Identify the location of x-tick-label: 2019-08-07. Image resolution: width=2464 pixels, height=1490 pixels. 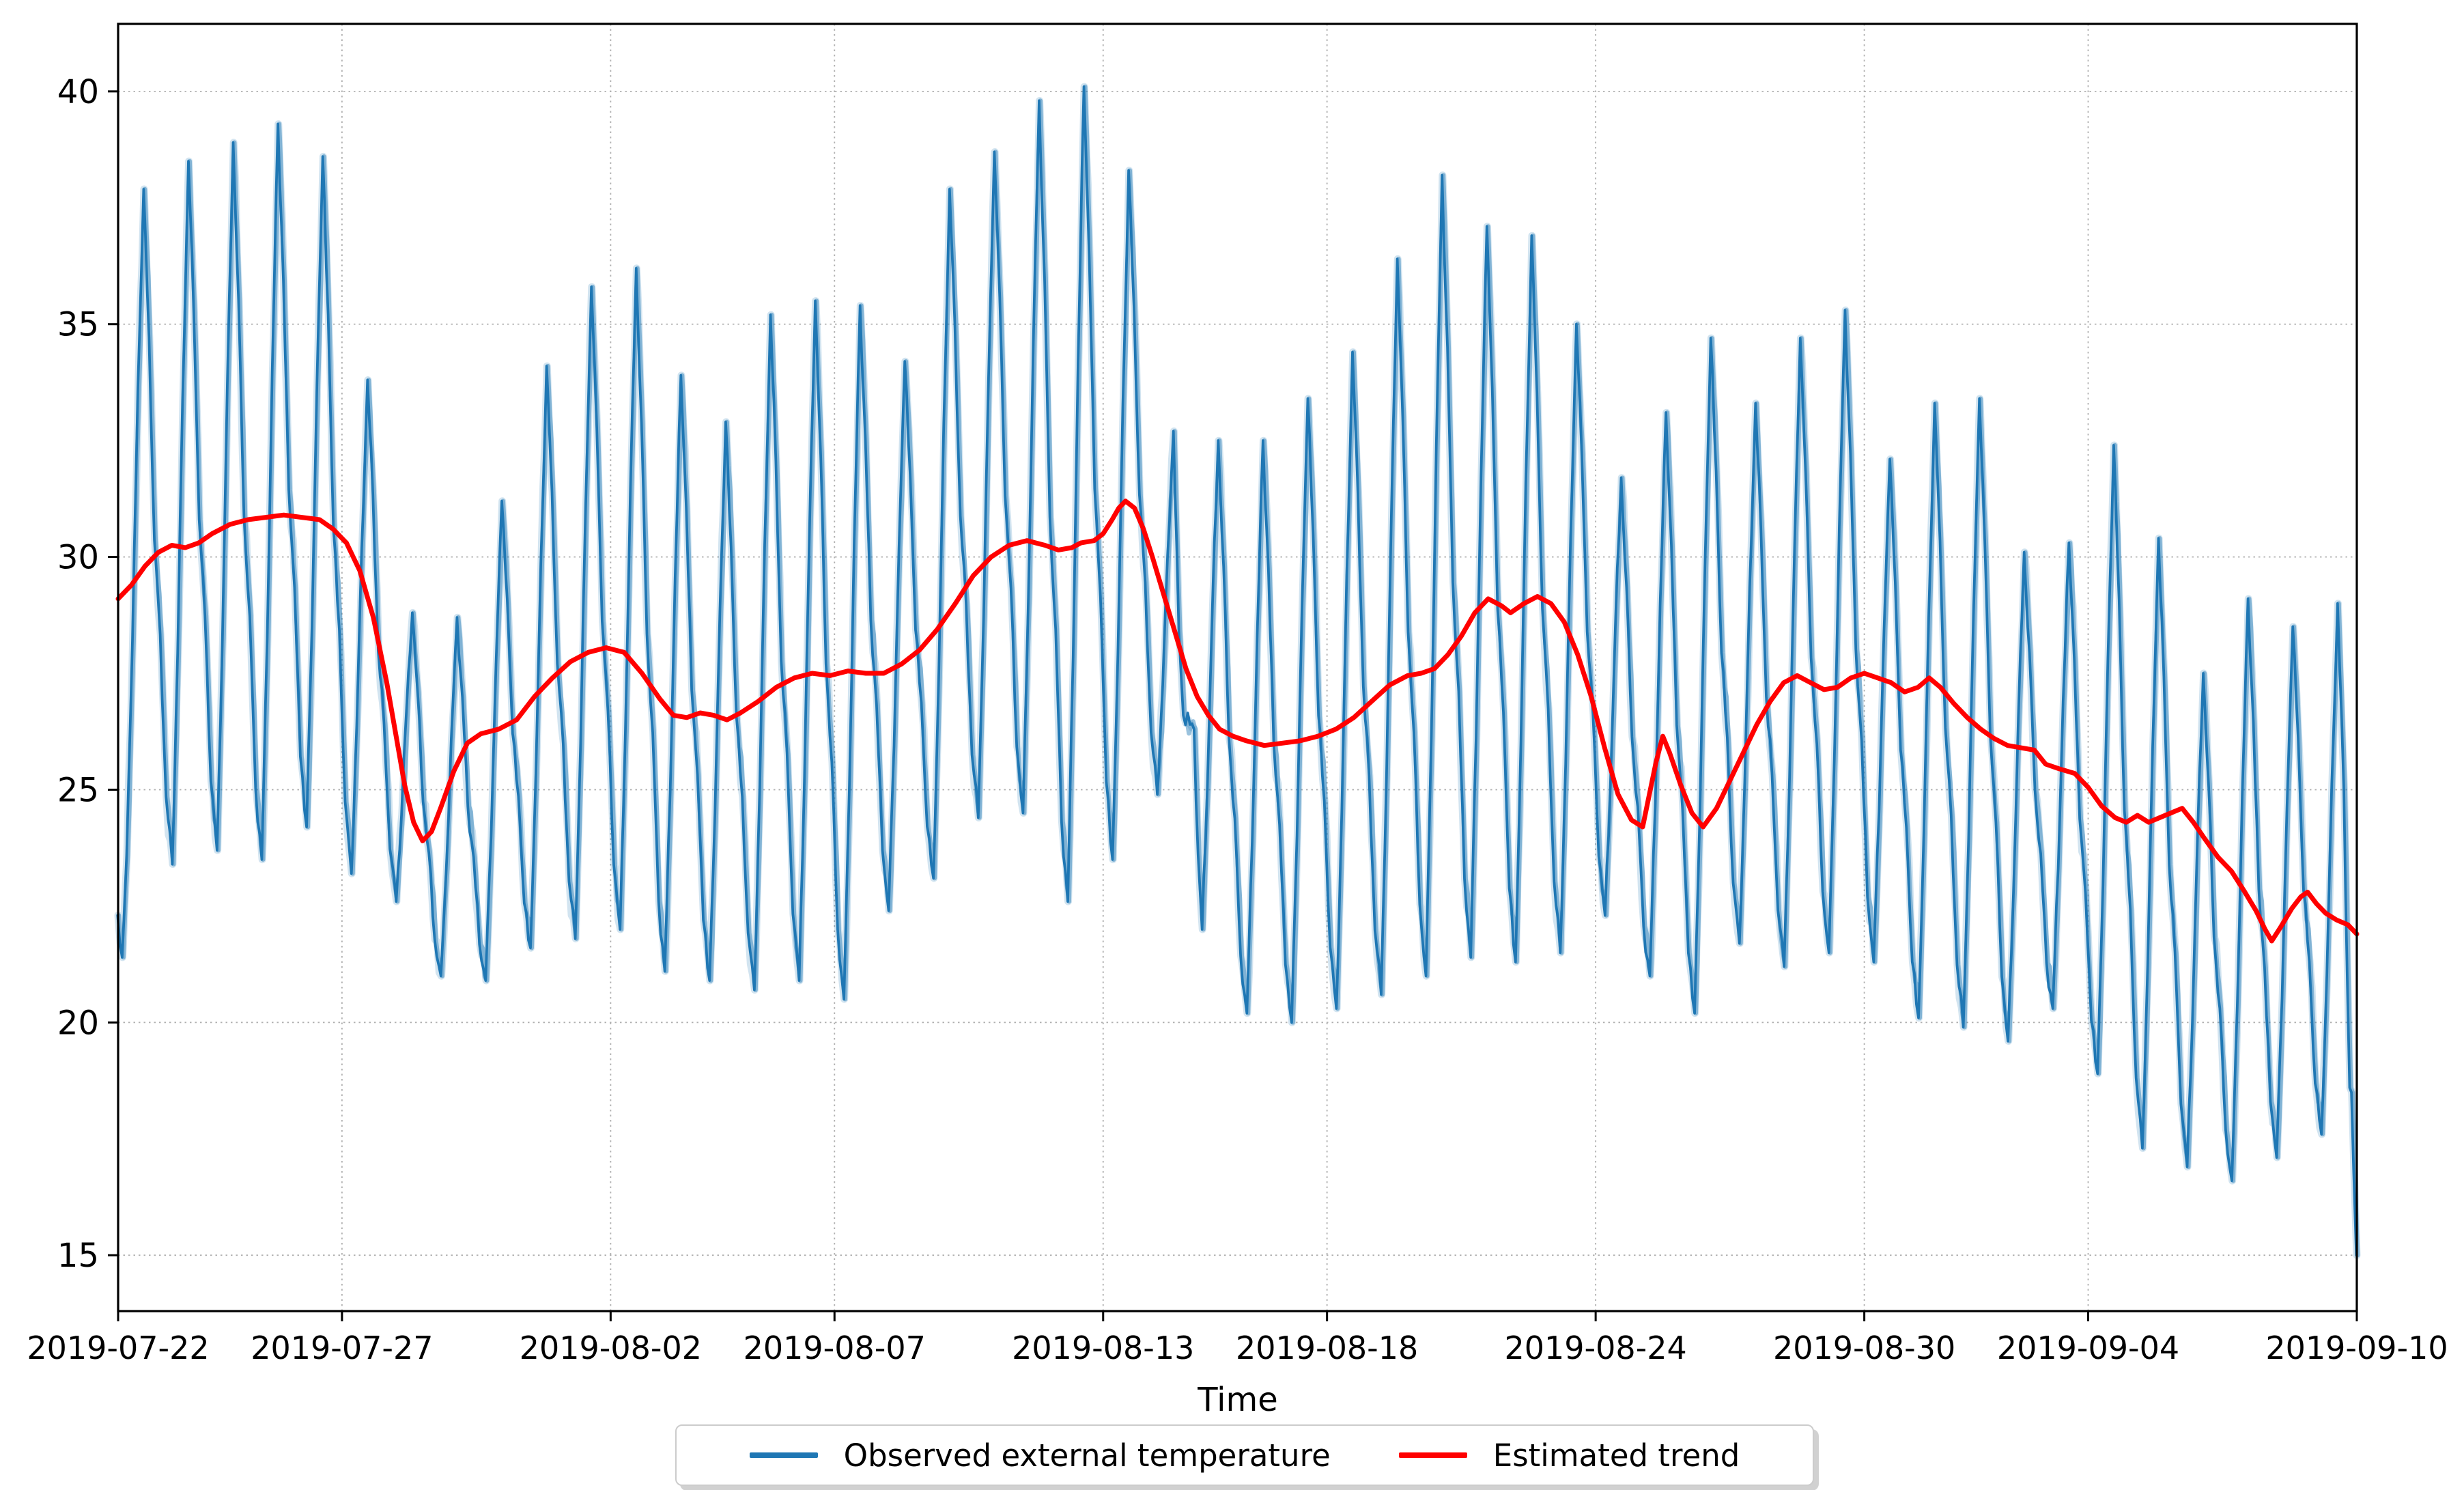
(835, 1348).